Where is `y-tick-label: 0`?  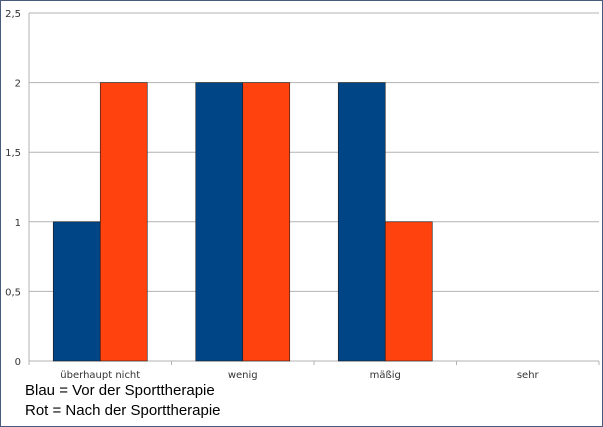 y-tick-label: 0 is located at coordinates (18, 362).